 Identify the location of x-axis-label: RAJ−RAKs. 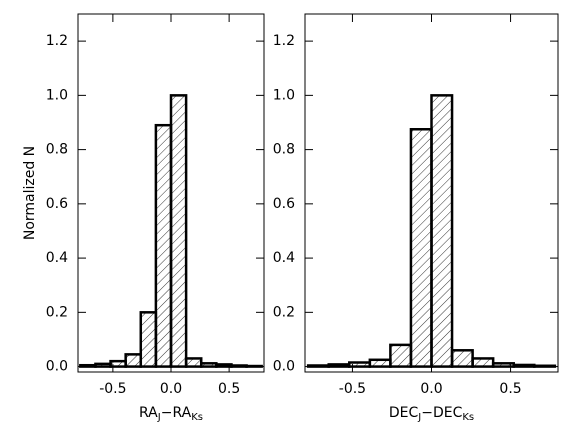
(171, 414).